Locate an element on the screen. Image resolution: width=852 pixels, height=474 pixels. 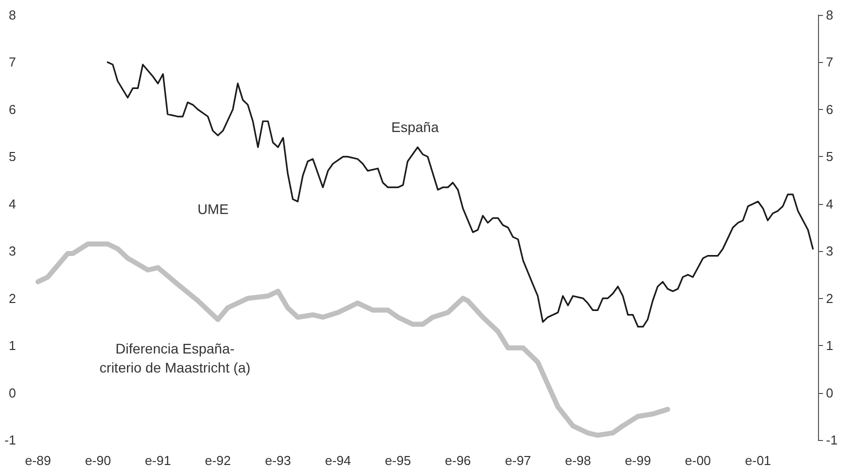
y-tick-label: -1 is located at coordinates (10, 440).